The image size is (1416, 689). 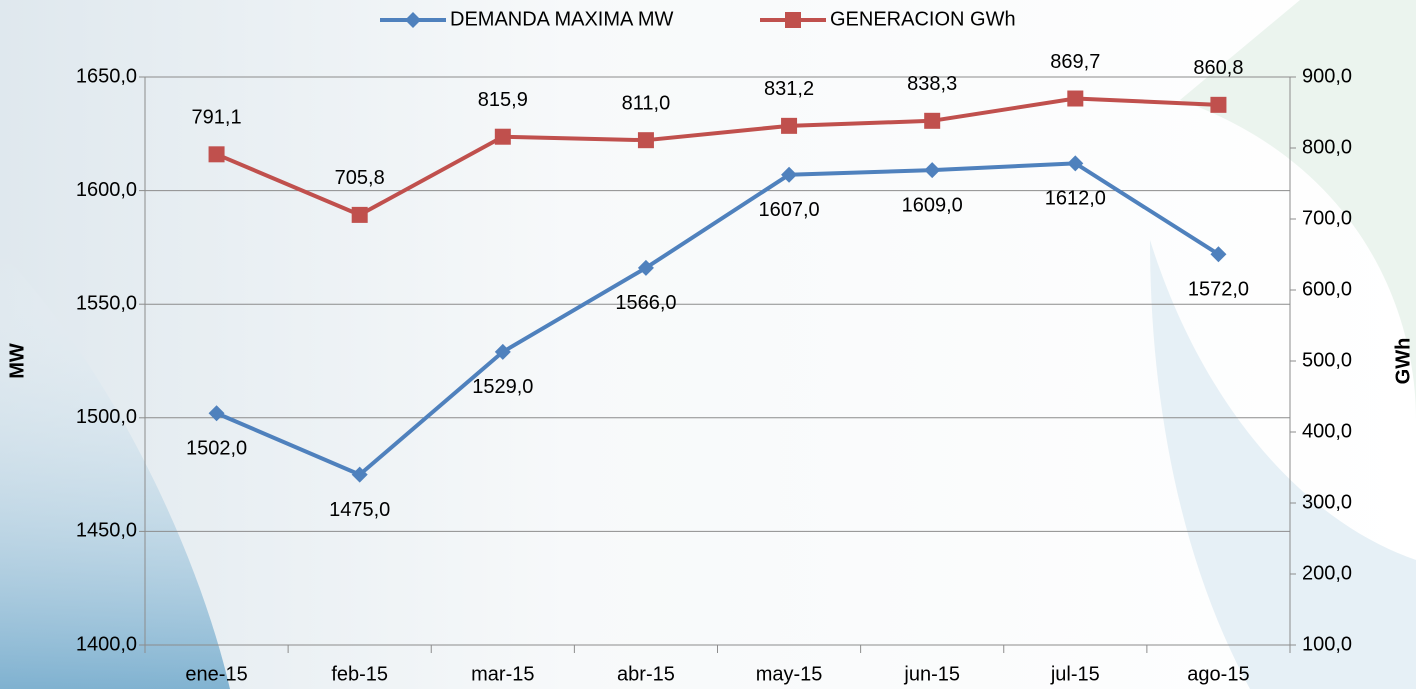 I want to click on data-label: 1572,0, so click(x=1218, y=289).